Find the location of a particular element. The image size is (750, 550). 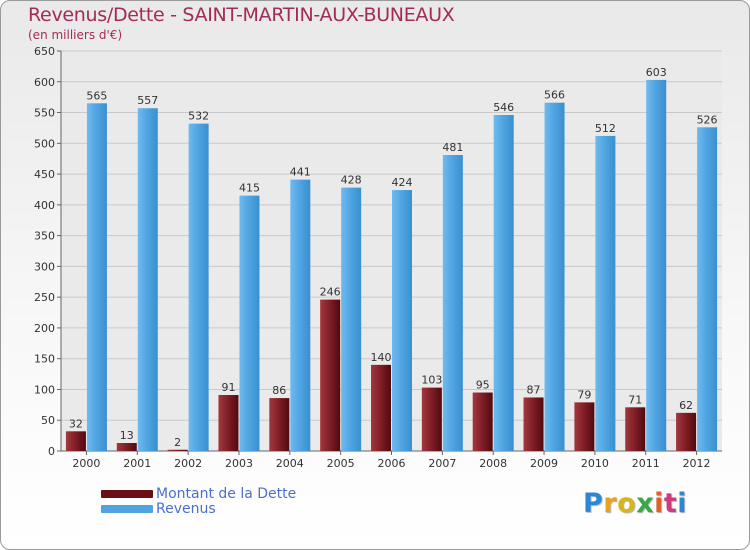

x-tick-label: 2009 is located at coordinates (544, 463).